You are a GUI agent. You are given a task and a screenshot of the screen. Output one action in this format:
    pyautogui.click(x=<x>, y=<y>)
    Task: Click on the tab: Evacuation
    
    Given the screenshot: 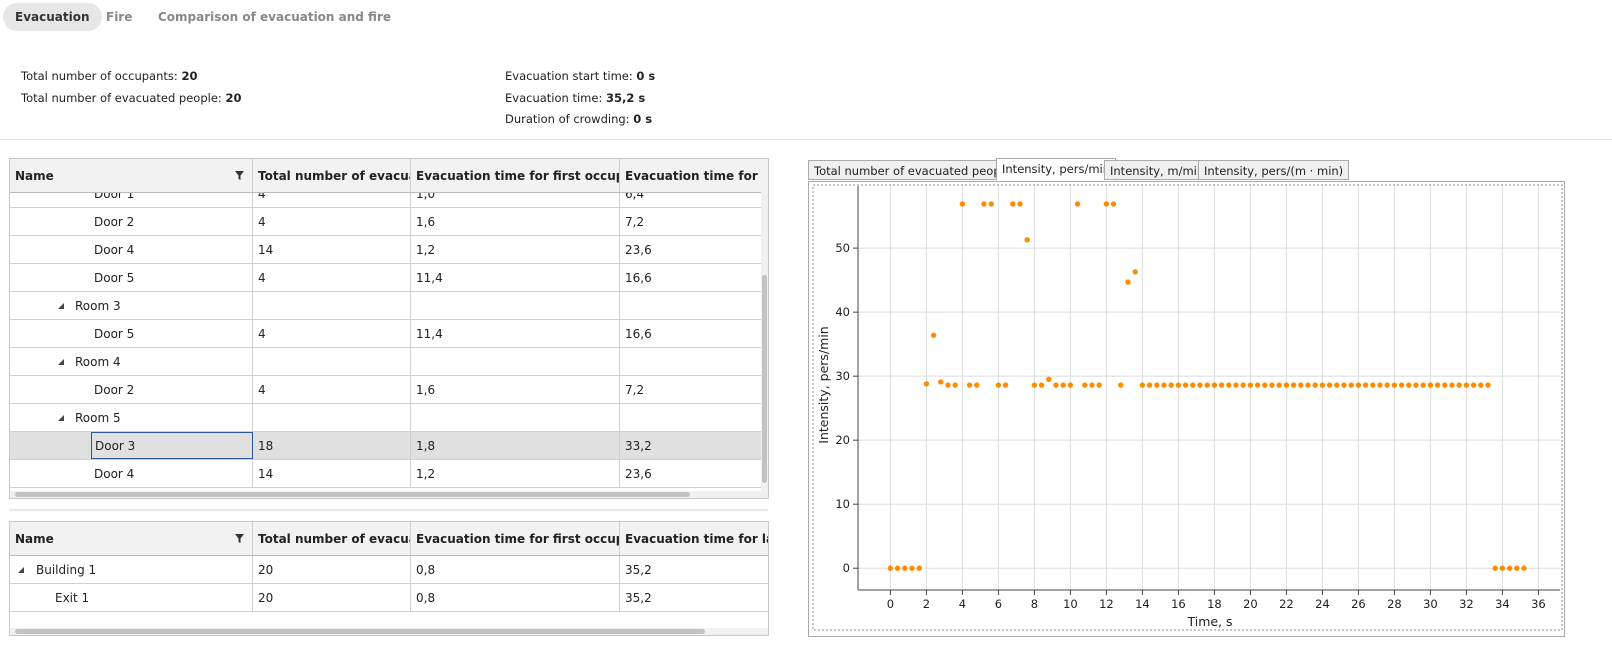 What is the action you would take?
    pyautogui.click(x=52, y=17)
    